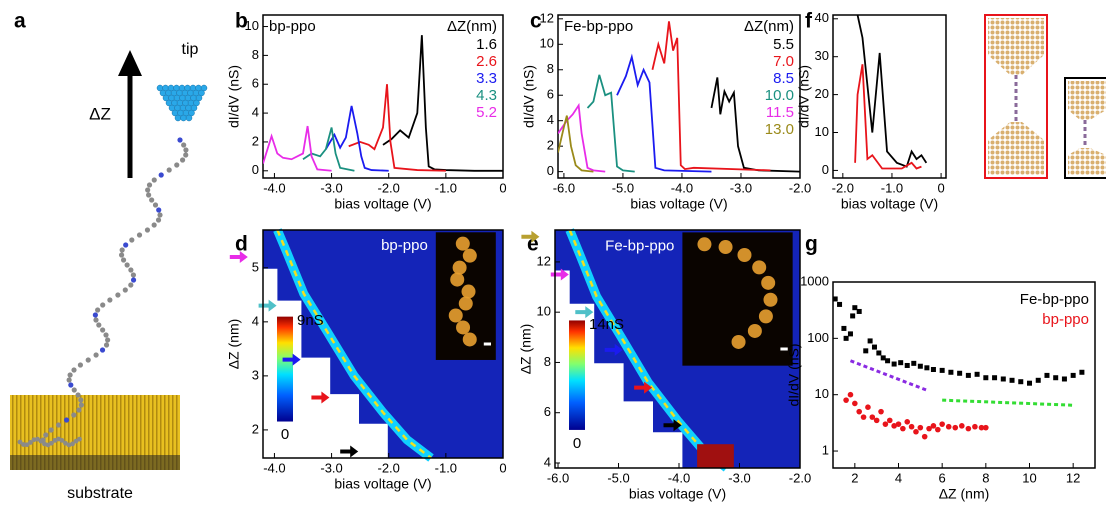  Describe the element at coordinates (310, 320) in the screenshot. I see `colorbar-label: 9nS` at that location.